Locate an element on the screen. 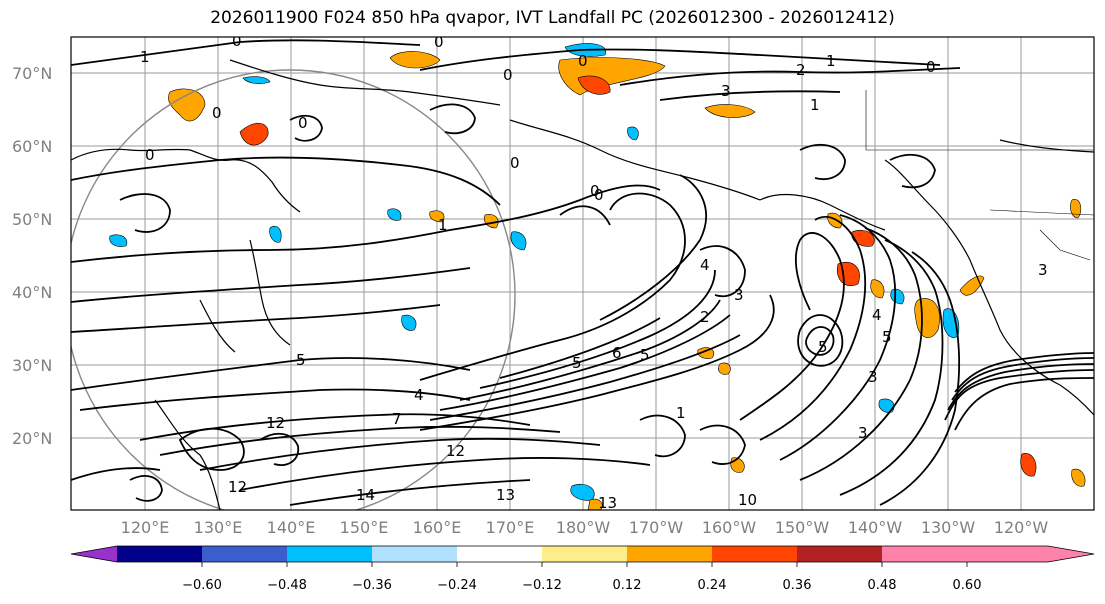 This screenshot has height=604, width=1105. lon-label: 130°W is located at coordinates (948, 527).